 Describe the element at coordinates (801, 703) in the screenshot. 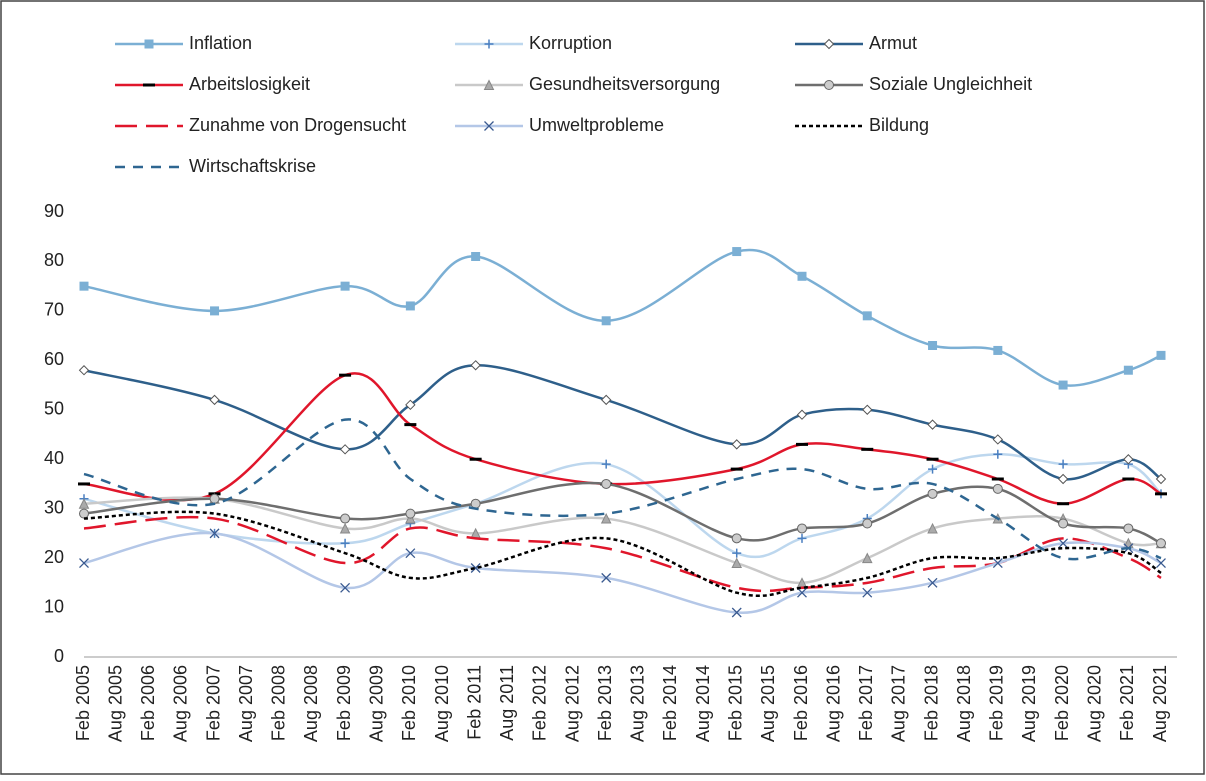

I see `x-tick-label: Feb 2016` at that location.